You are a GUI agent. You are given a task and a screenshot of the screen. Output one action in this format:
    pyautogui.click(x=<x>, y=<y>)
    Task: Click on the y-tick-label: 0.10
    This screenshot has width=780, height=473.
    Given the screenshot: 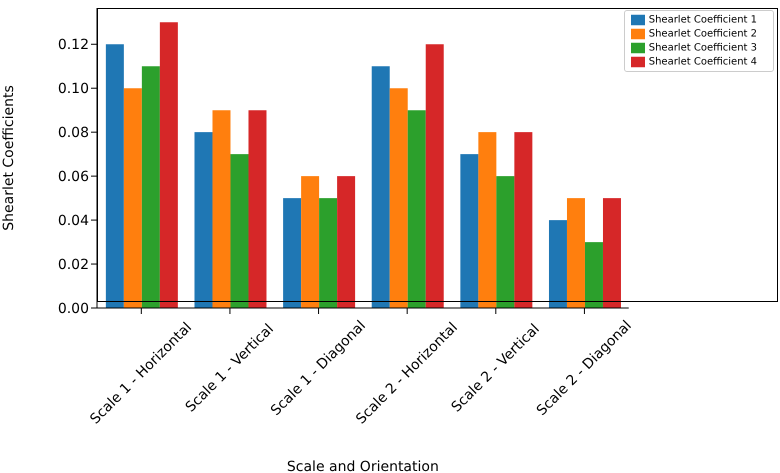 What is the action you would take?
    pyautogui.click(x=73, y=89)
    